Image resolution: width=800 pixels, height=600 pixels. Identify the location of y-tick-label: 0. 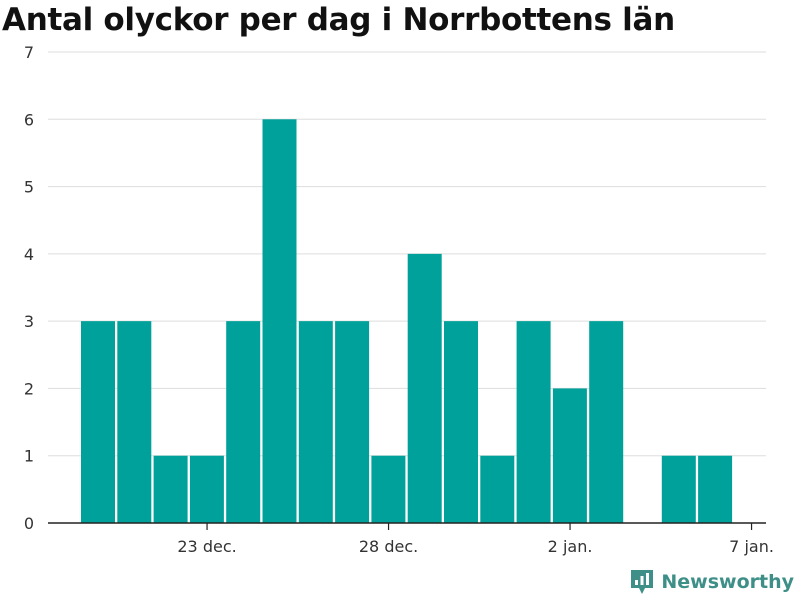
(29, 523).